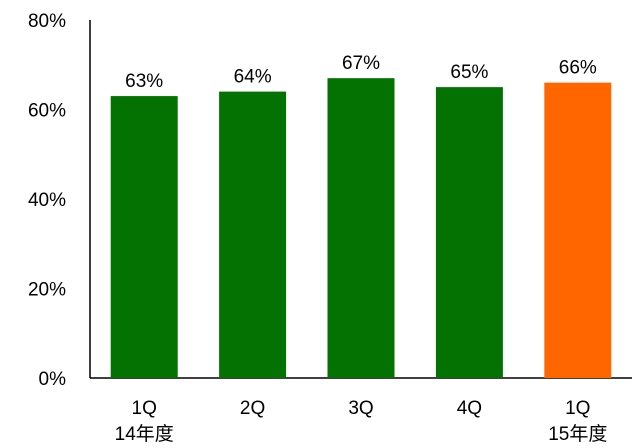 The height and width of the screenshot is (448, 633). I want to click on y-tick-label: 40%, so click(47, 200).